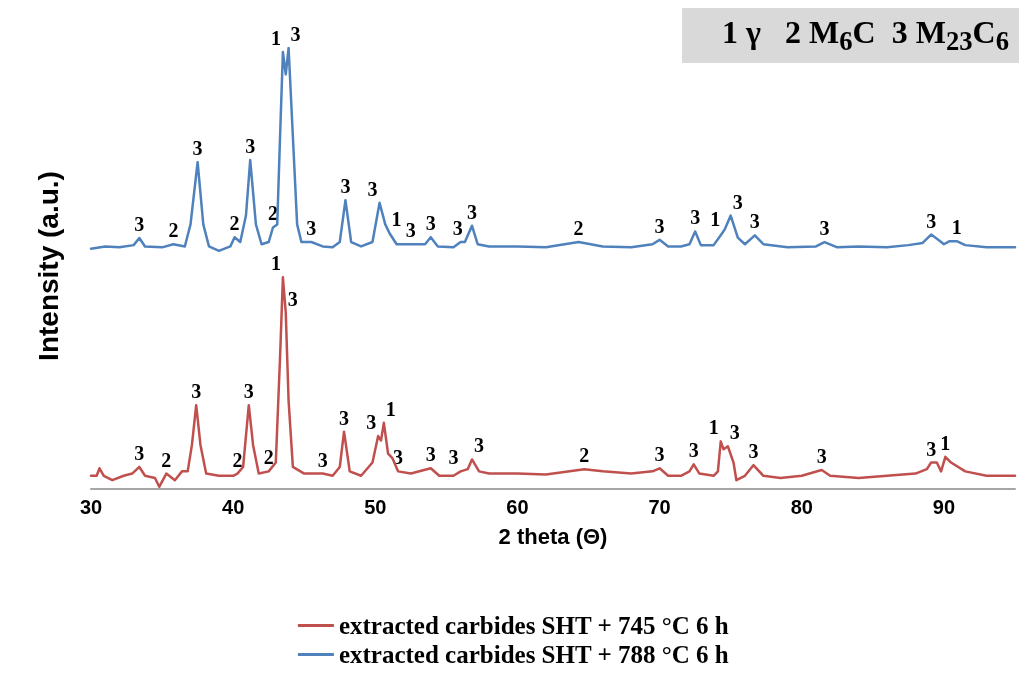 The width and height of the screenshot is (1027, 680). I want to click on x-tick-label: 50, so click(375, 507).